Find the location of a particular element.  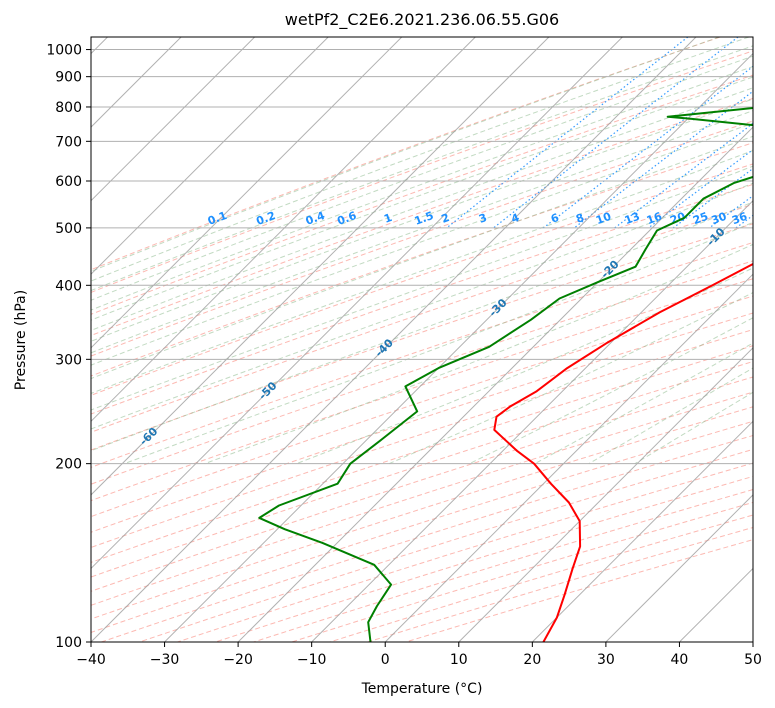

y-tick-label: 100 is located at coordinates (68, 643).